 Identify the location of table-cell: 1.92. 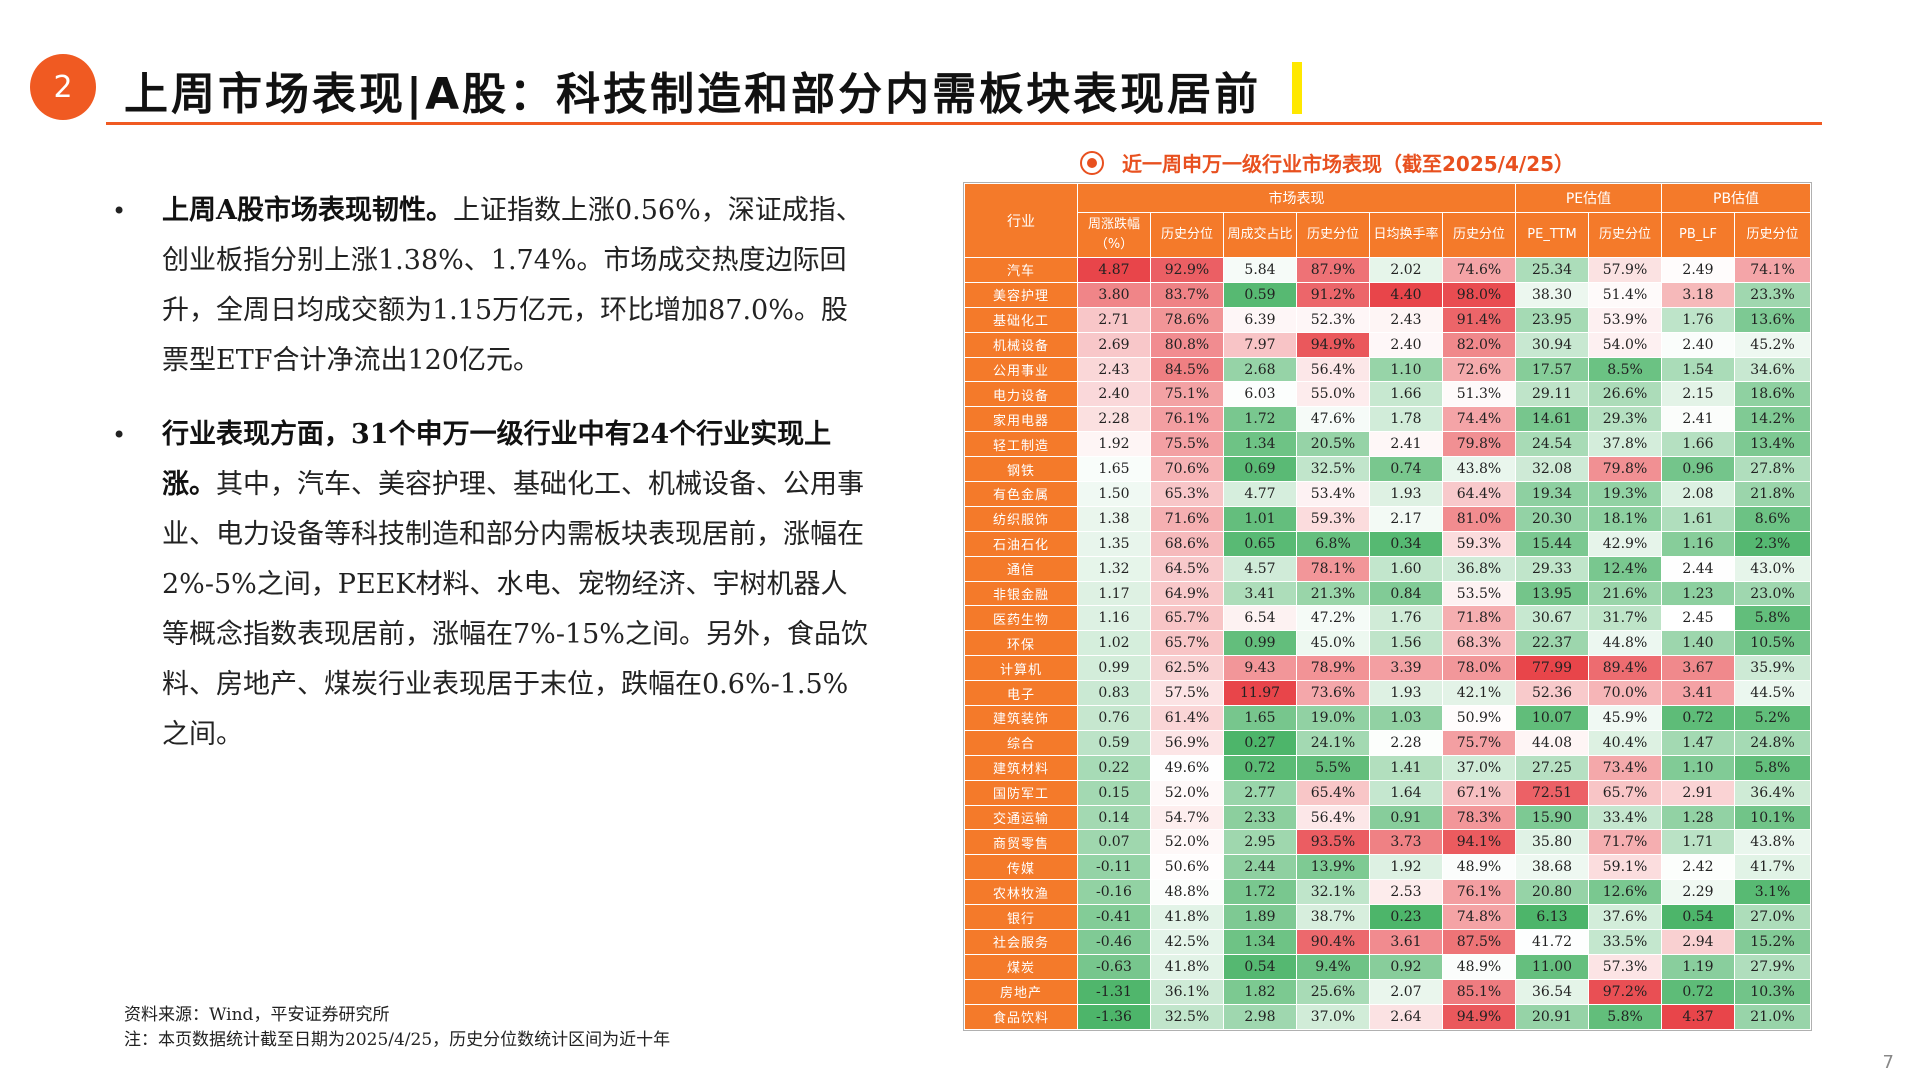
(1114, 444).